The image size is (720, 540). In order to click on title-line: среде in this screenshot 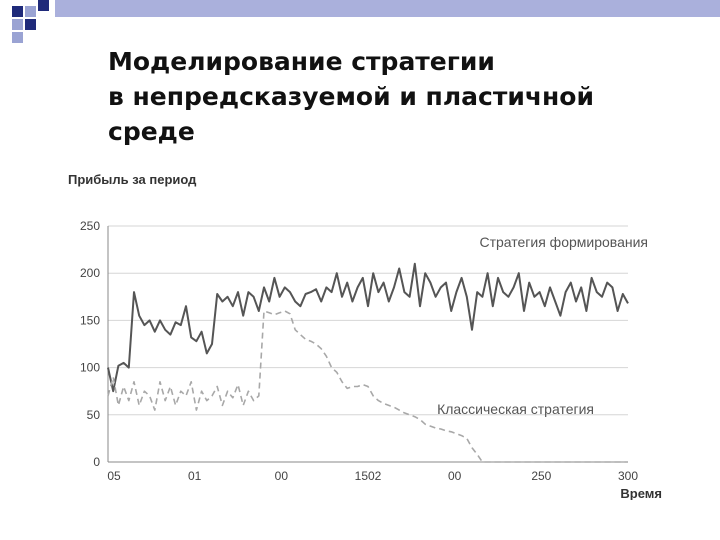, I will do `click(151, 131)`.